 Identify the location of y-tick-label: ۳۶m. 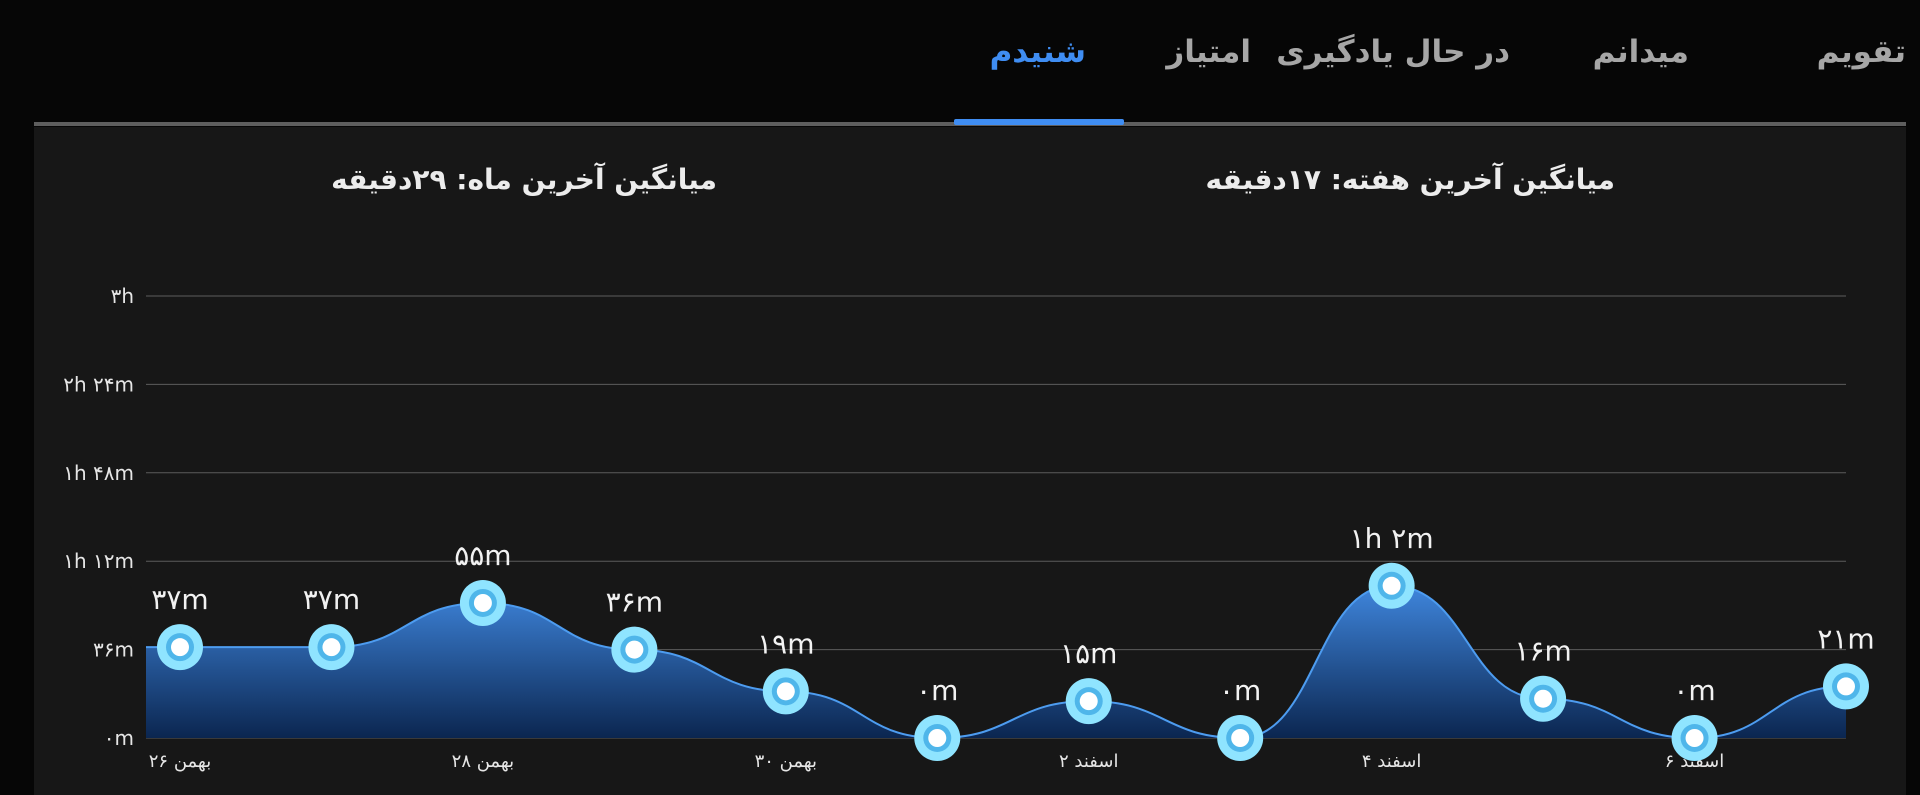
(113, 650).